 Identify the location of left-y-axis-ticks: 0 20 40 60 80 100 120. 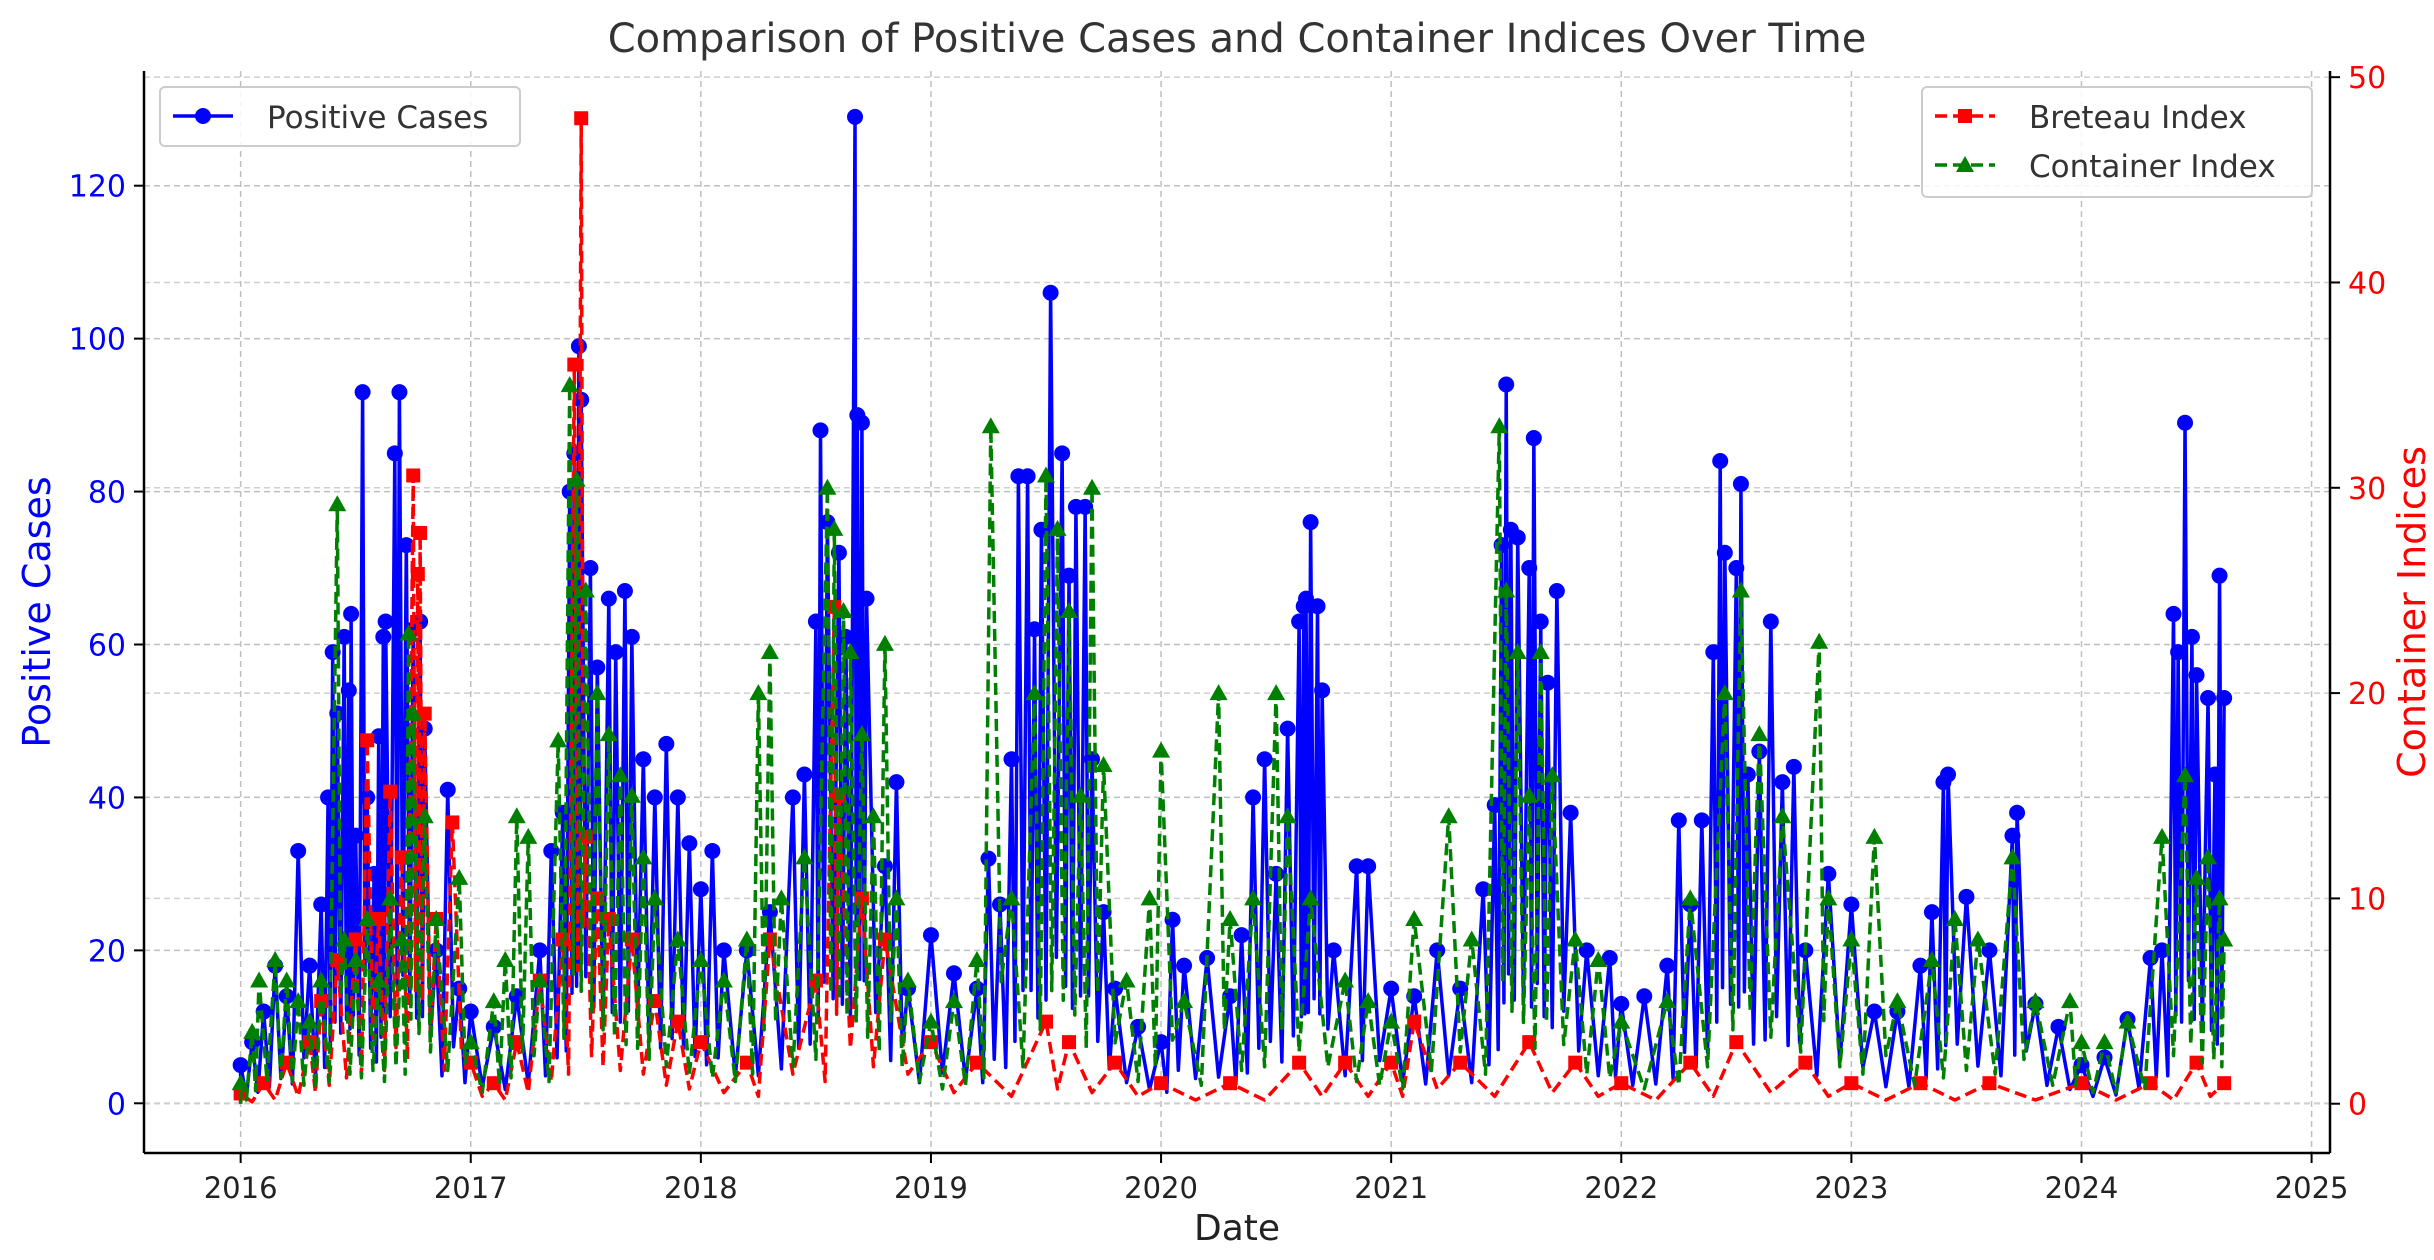
(106, 646).